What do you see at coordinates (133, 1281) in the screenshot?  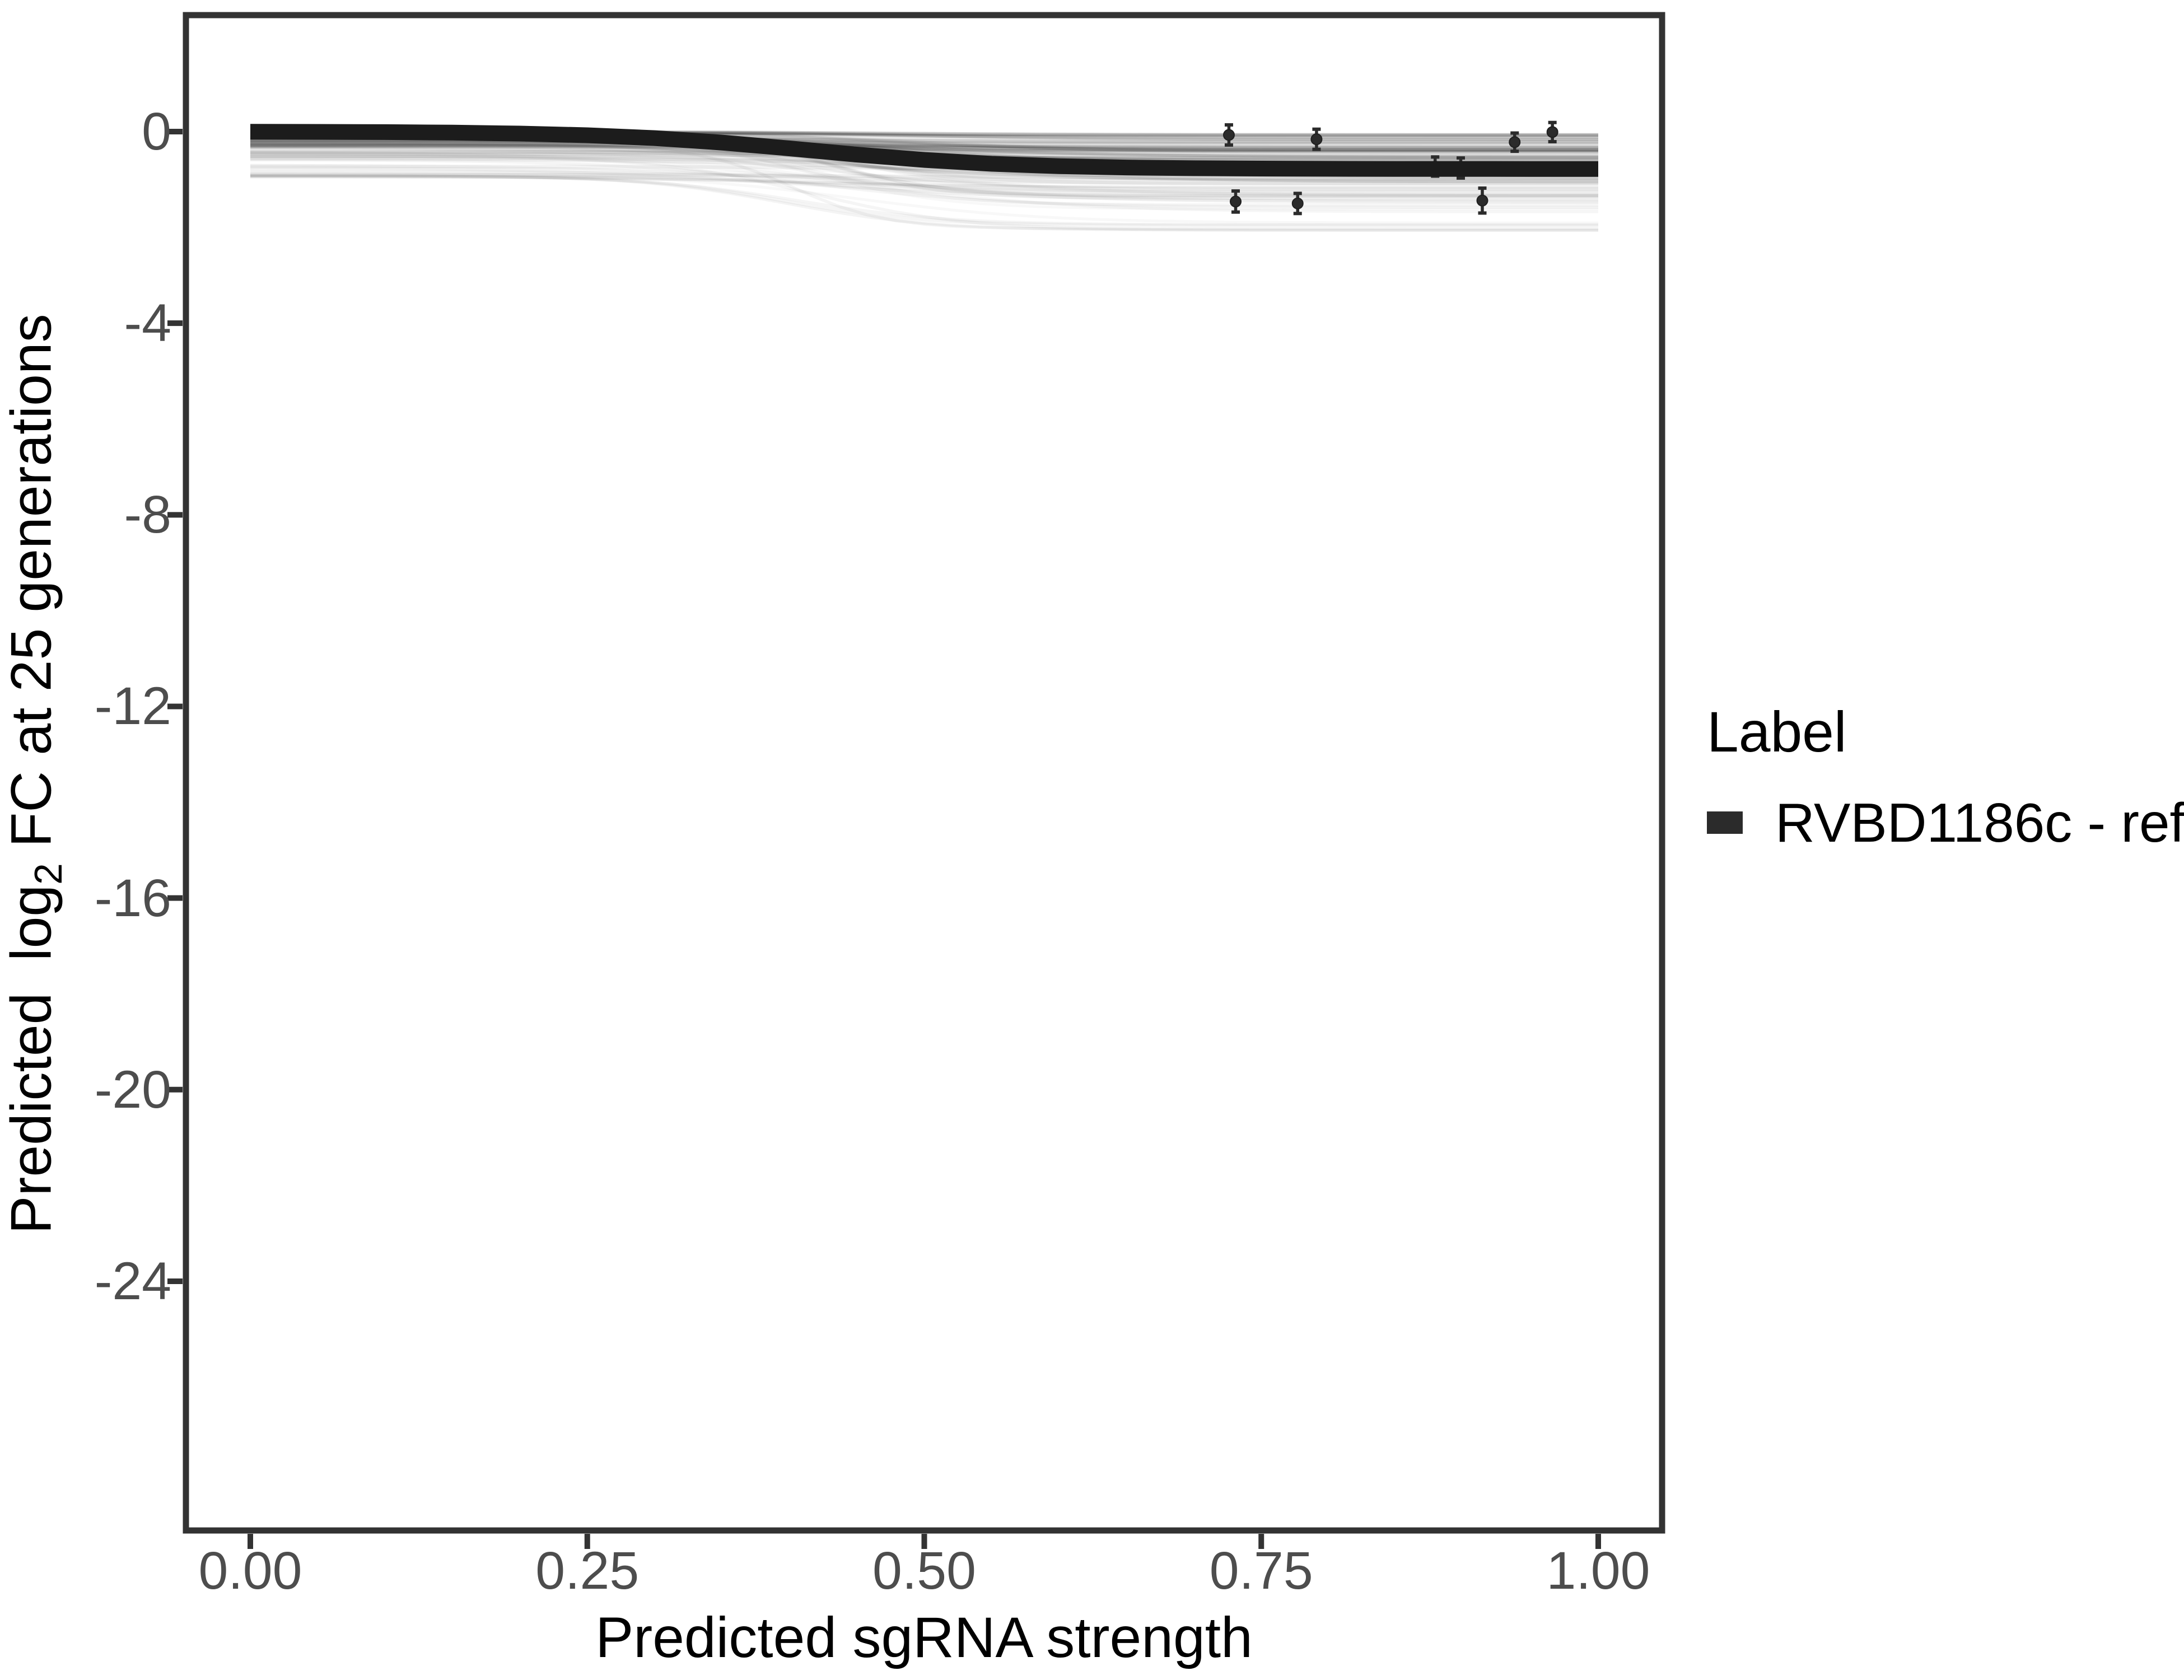 I see `y-tick-label--24: -24` at bounding box center [133, 1281].